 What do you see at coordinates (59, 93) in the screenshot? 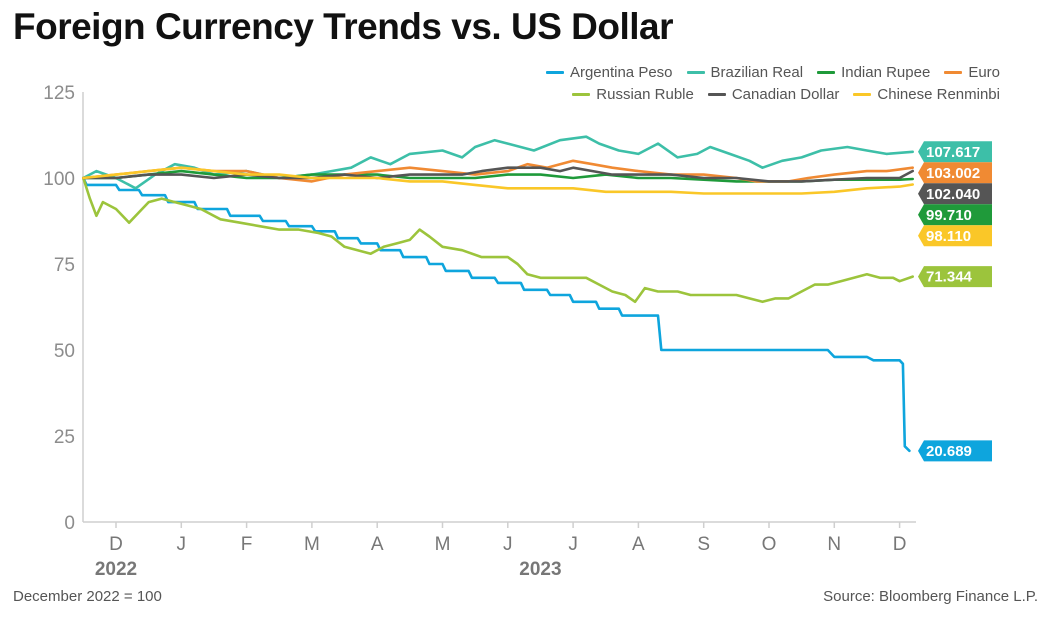
I see `y-tick-label: 125` at bounding box center [59, 93].